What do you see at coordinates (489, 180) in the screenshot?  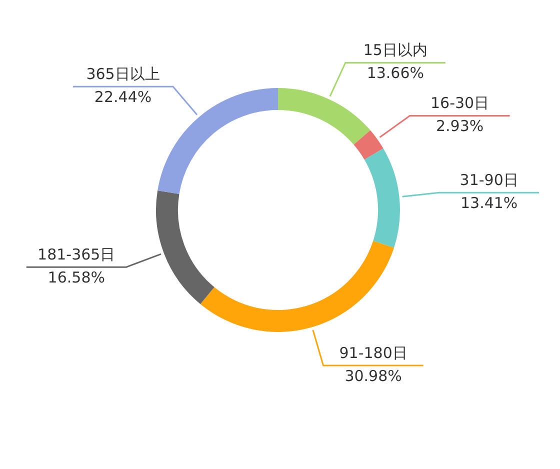 I see `slice-label: 31-90日` at bounding box center [489, 180].